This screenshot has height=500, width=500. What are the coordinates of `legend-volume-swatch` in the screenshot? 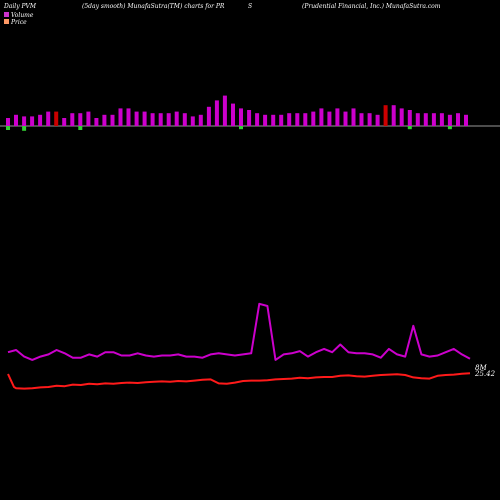 It's located at (6, 14).